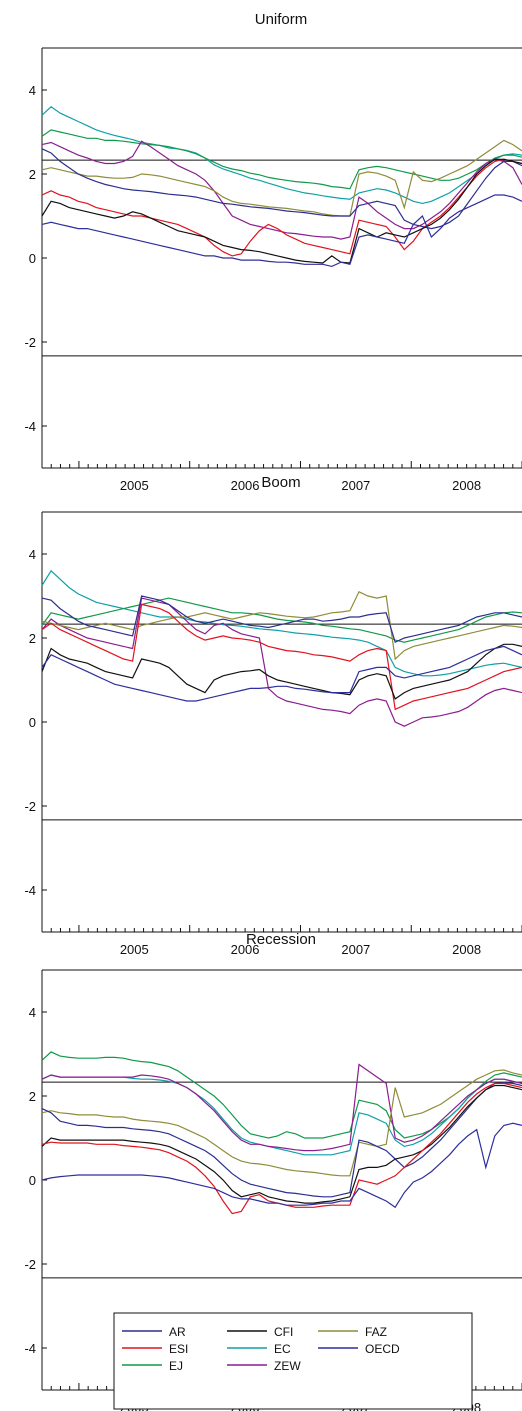  What do you see at coordinates (281, 939) in the screenshot?
I see `panel-title: Recession` at bounding box center [281, 939].